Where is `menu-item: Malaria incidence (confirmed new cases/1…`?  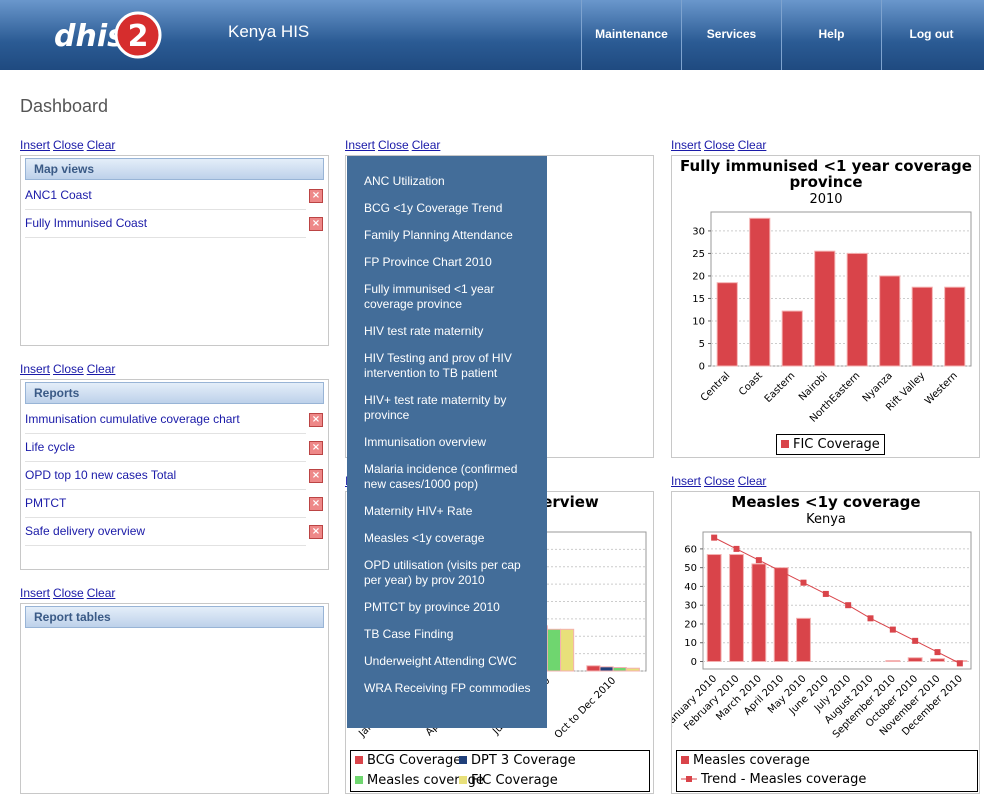
menu-item: Malaria incidence (confirmed new cases/1… is located at coordinates (441, 476).